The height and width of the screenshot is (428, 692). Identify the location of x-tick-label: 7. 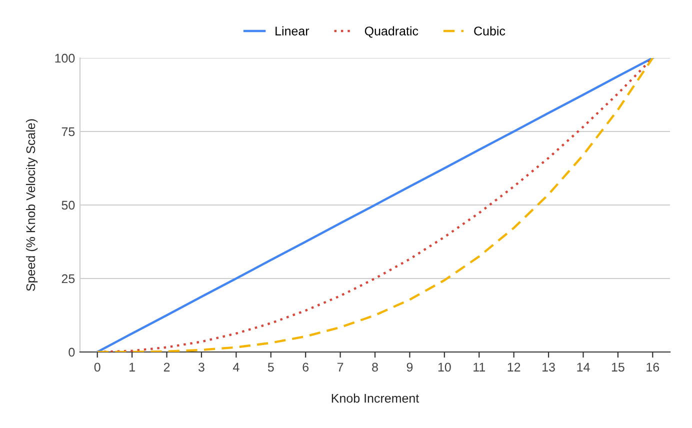
(340, 367).